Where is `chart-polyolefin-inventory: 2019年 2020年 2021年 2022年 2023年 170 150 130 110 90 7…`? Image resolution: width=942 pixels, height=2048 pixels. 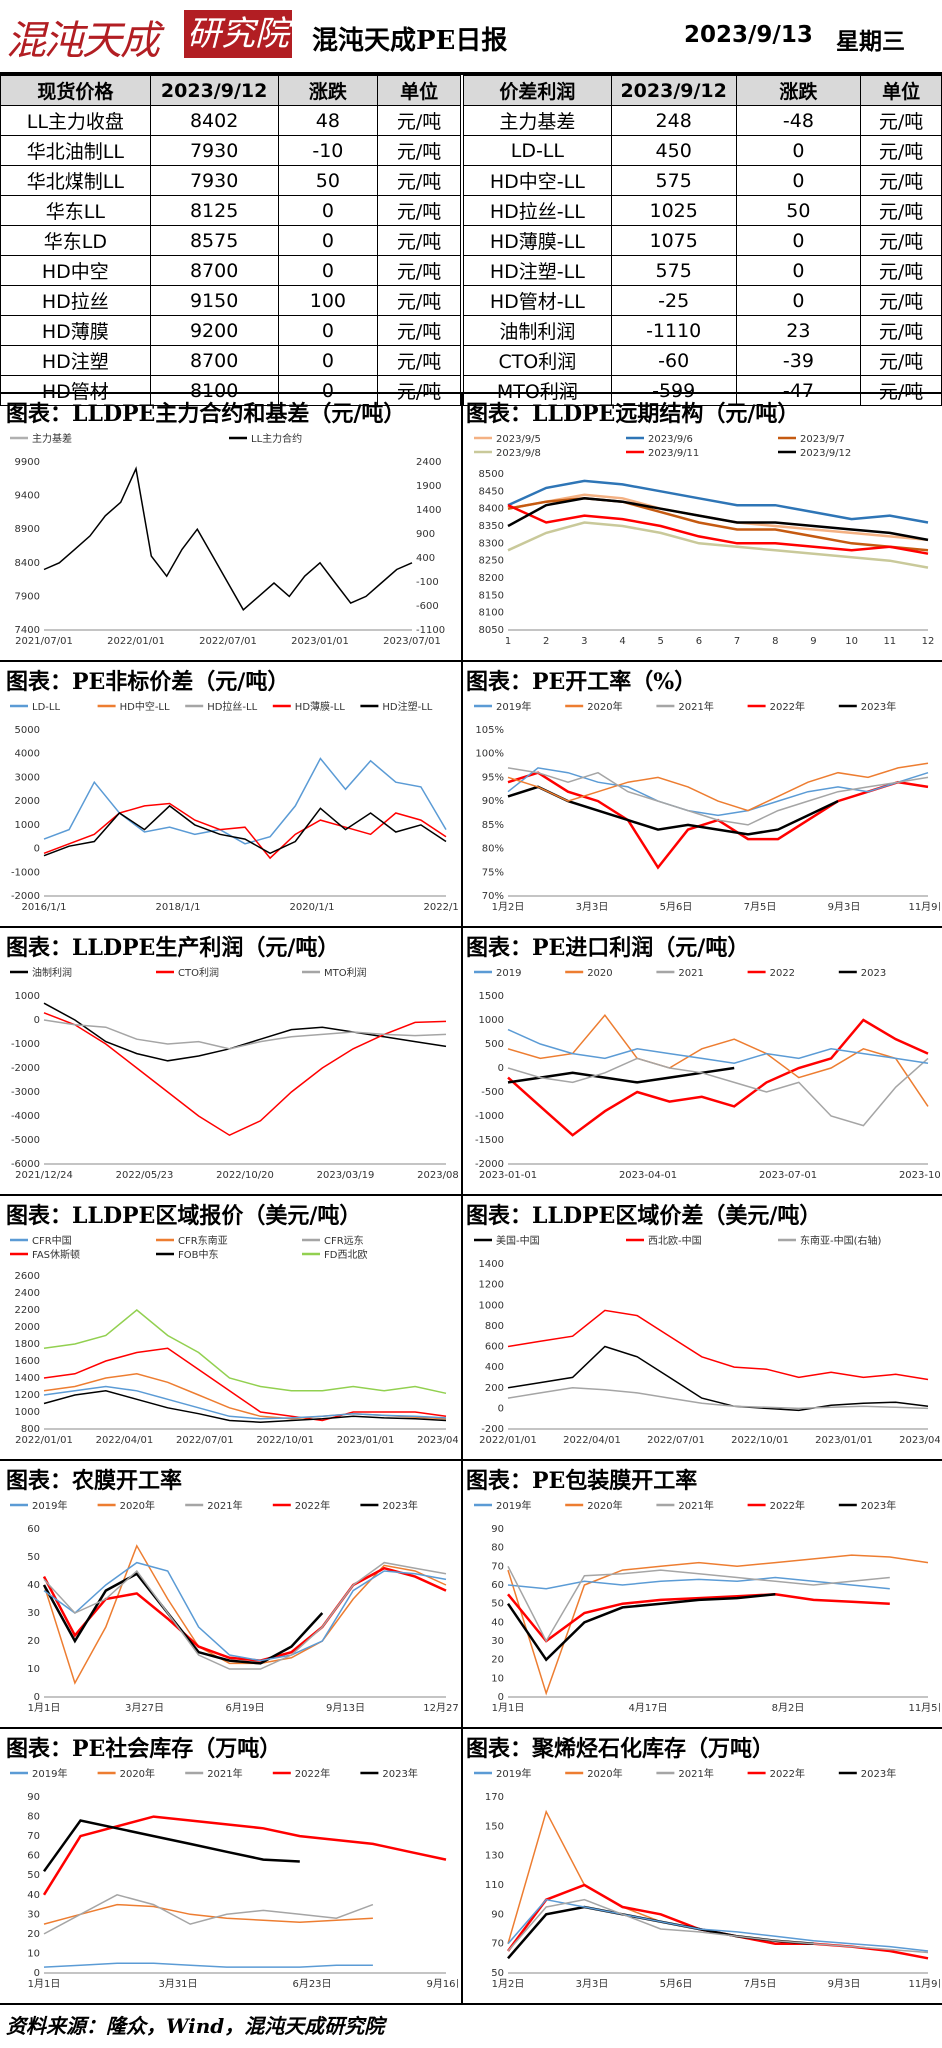 chart-polyolefin-inventory: 2019年 2020年 2021年 2022年 2023年 170 150 130 110 90 7… is located at coordinates (707, 1878).